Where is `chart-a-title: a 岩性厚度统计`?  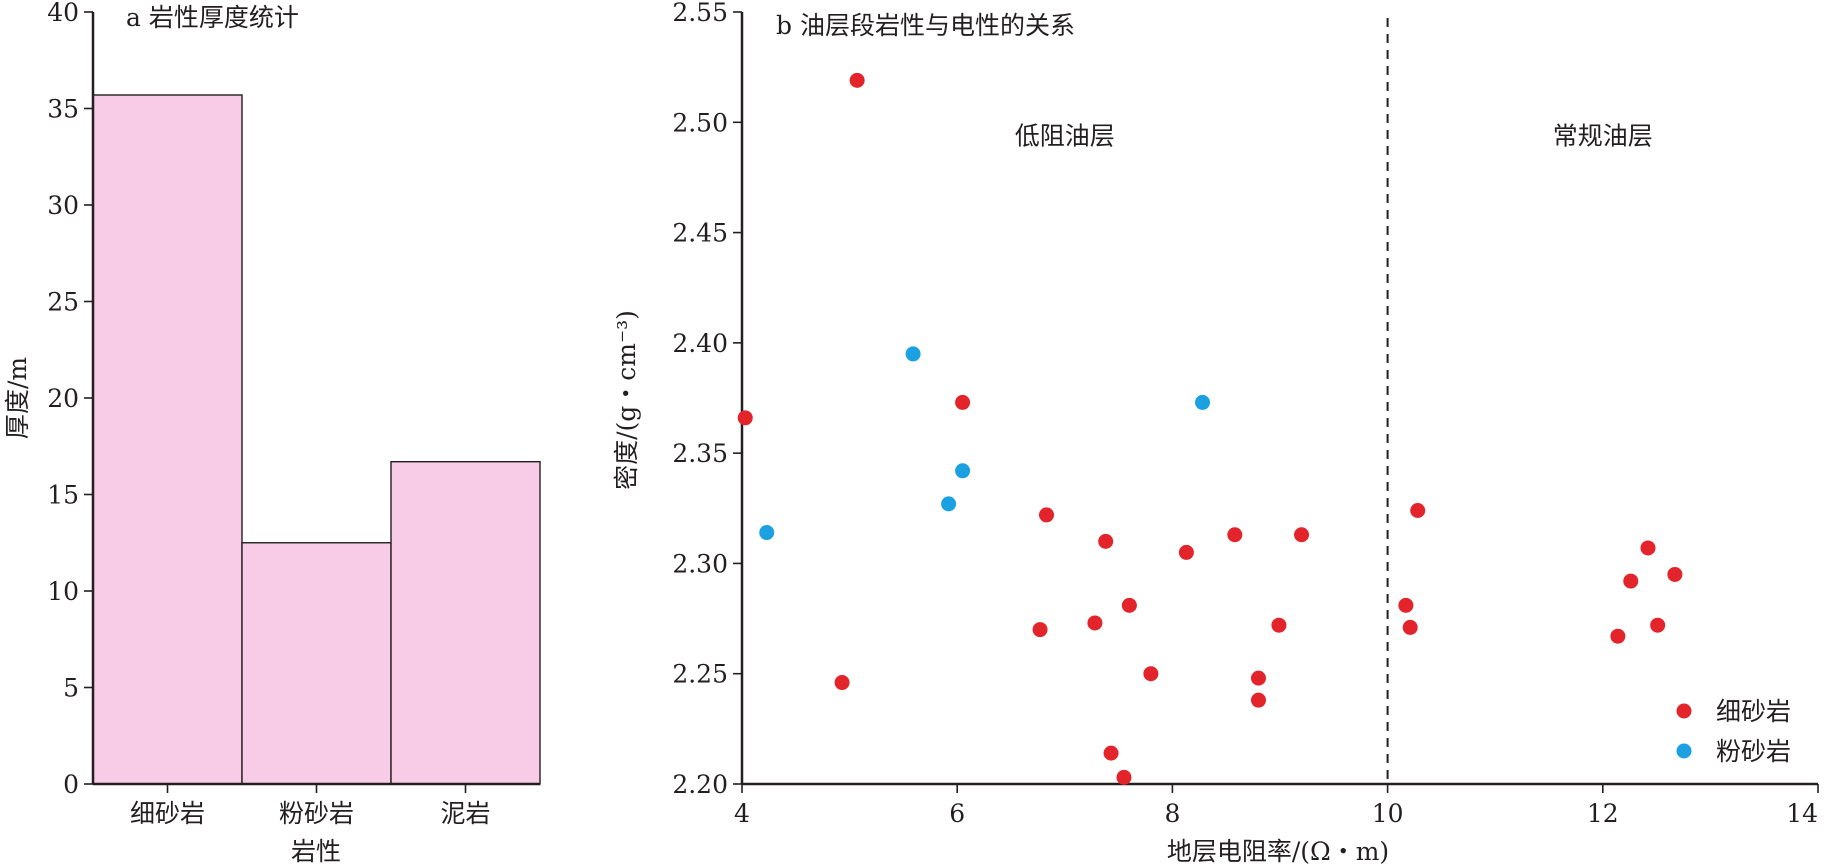
chart-a-title: a 岩性厚度统计 is located at coordinates (212, 17).